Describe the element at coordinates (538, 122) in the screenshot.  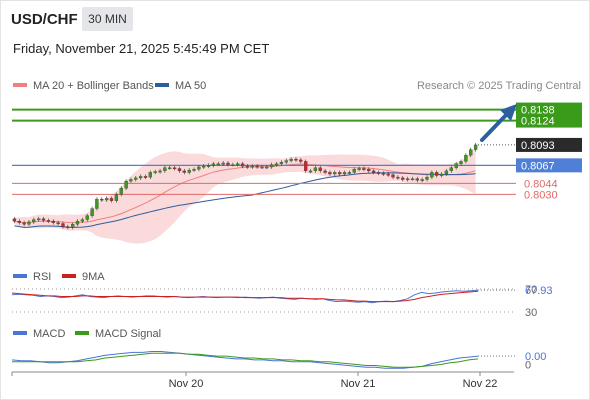
I see `resistance-label-1: 0.8124` at that location.